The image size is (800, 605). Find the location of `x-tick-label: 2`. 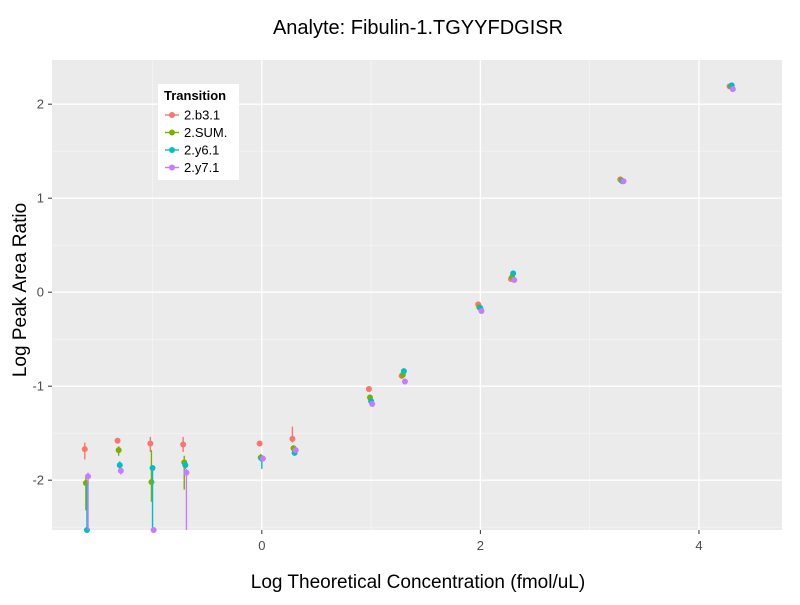

x-tick-label: 2 is located at coordinates (480, 545).